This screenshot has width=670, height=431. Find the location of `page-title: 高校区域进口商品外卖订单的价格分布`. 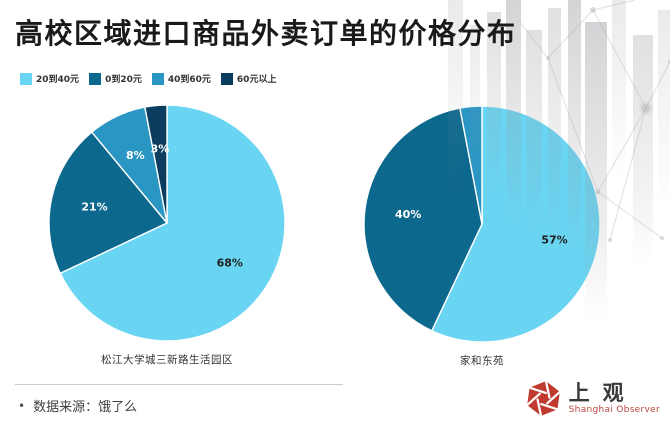

page-title: 高校区域进口商品外卖订单的价格分布 is located at coordinates (266, 33).